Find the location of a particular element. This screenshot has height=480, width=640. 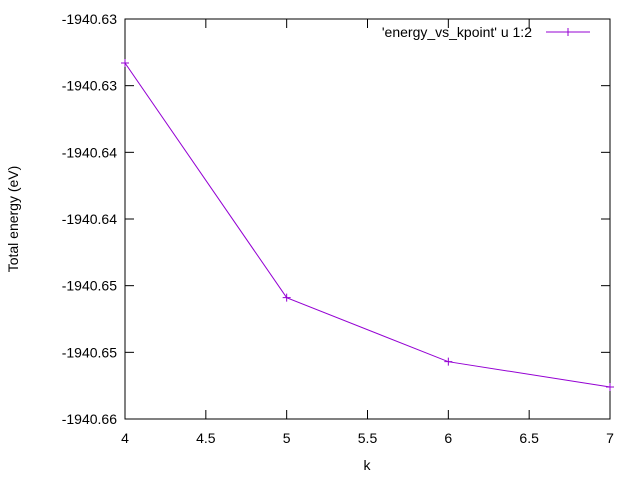

y-axis-label: Total energy (eV) is located at coordinates (13, 219).